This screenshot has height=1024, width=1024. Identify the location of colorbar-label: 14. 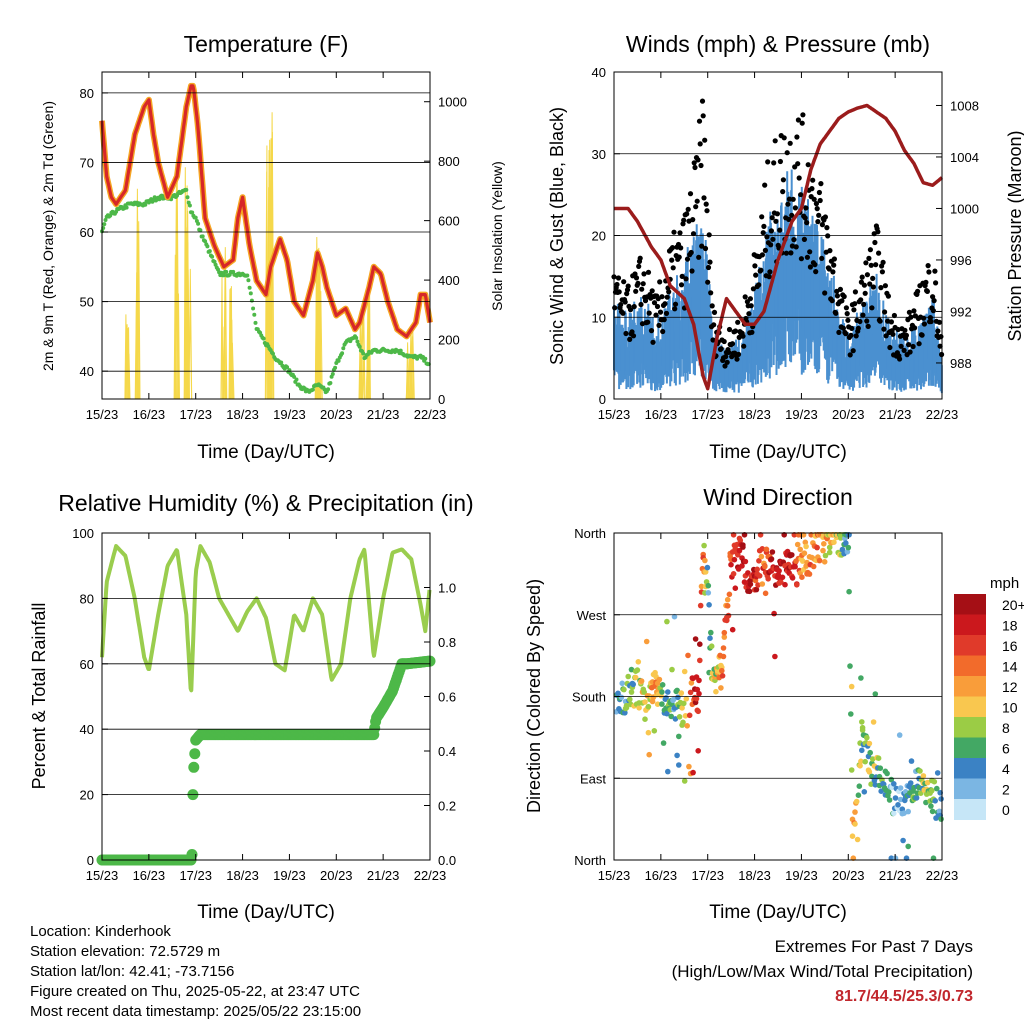
(1010, 667).